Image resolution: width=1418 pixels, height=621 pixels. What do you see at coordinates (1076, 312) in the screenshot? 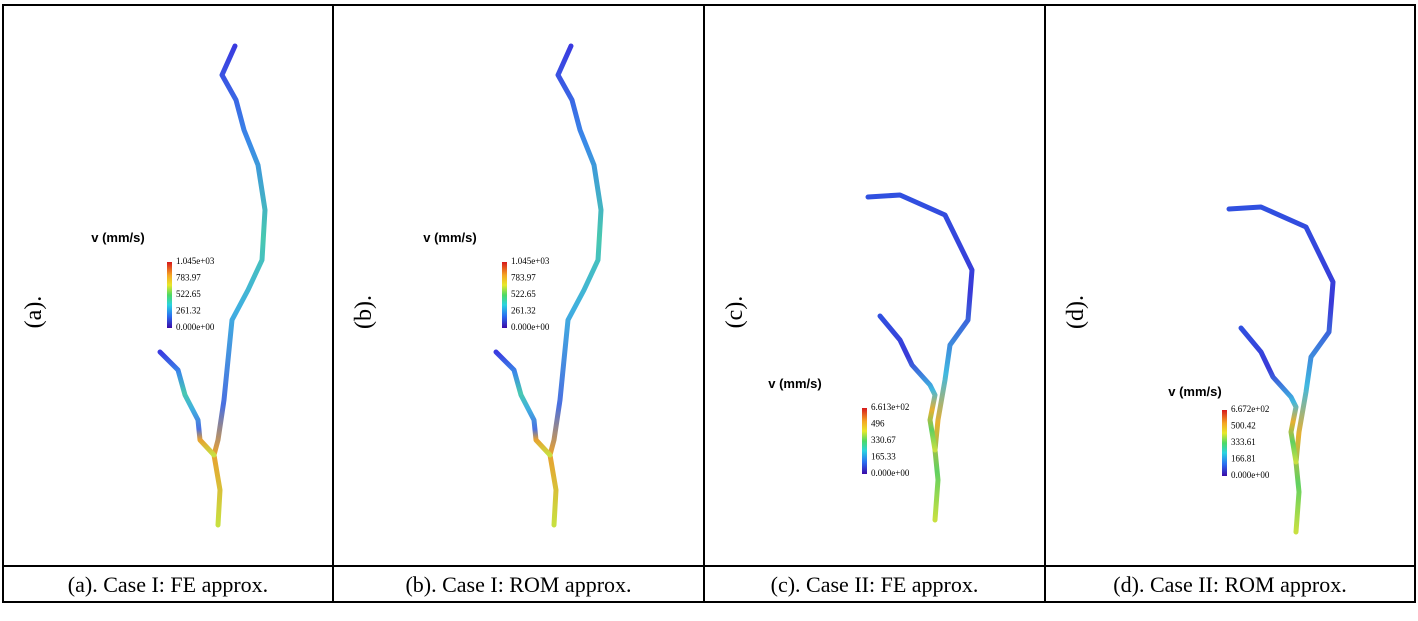
I see `side-label: (d).` at bounding box center [1076, 312].